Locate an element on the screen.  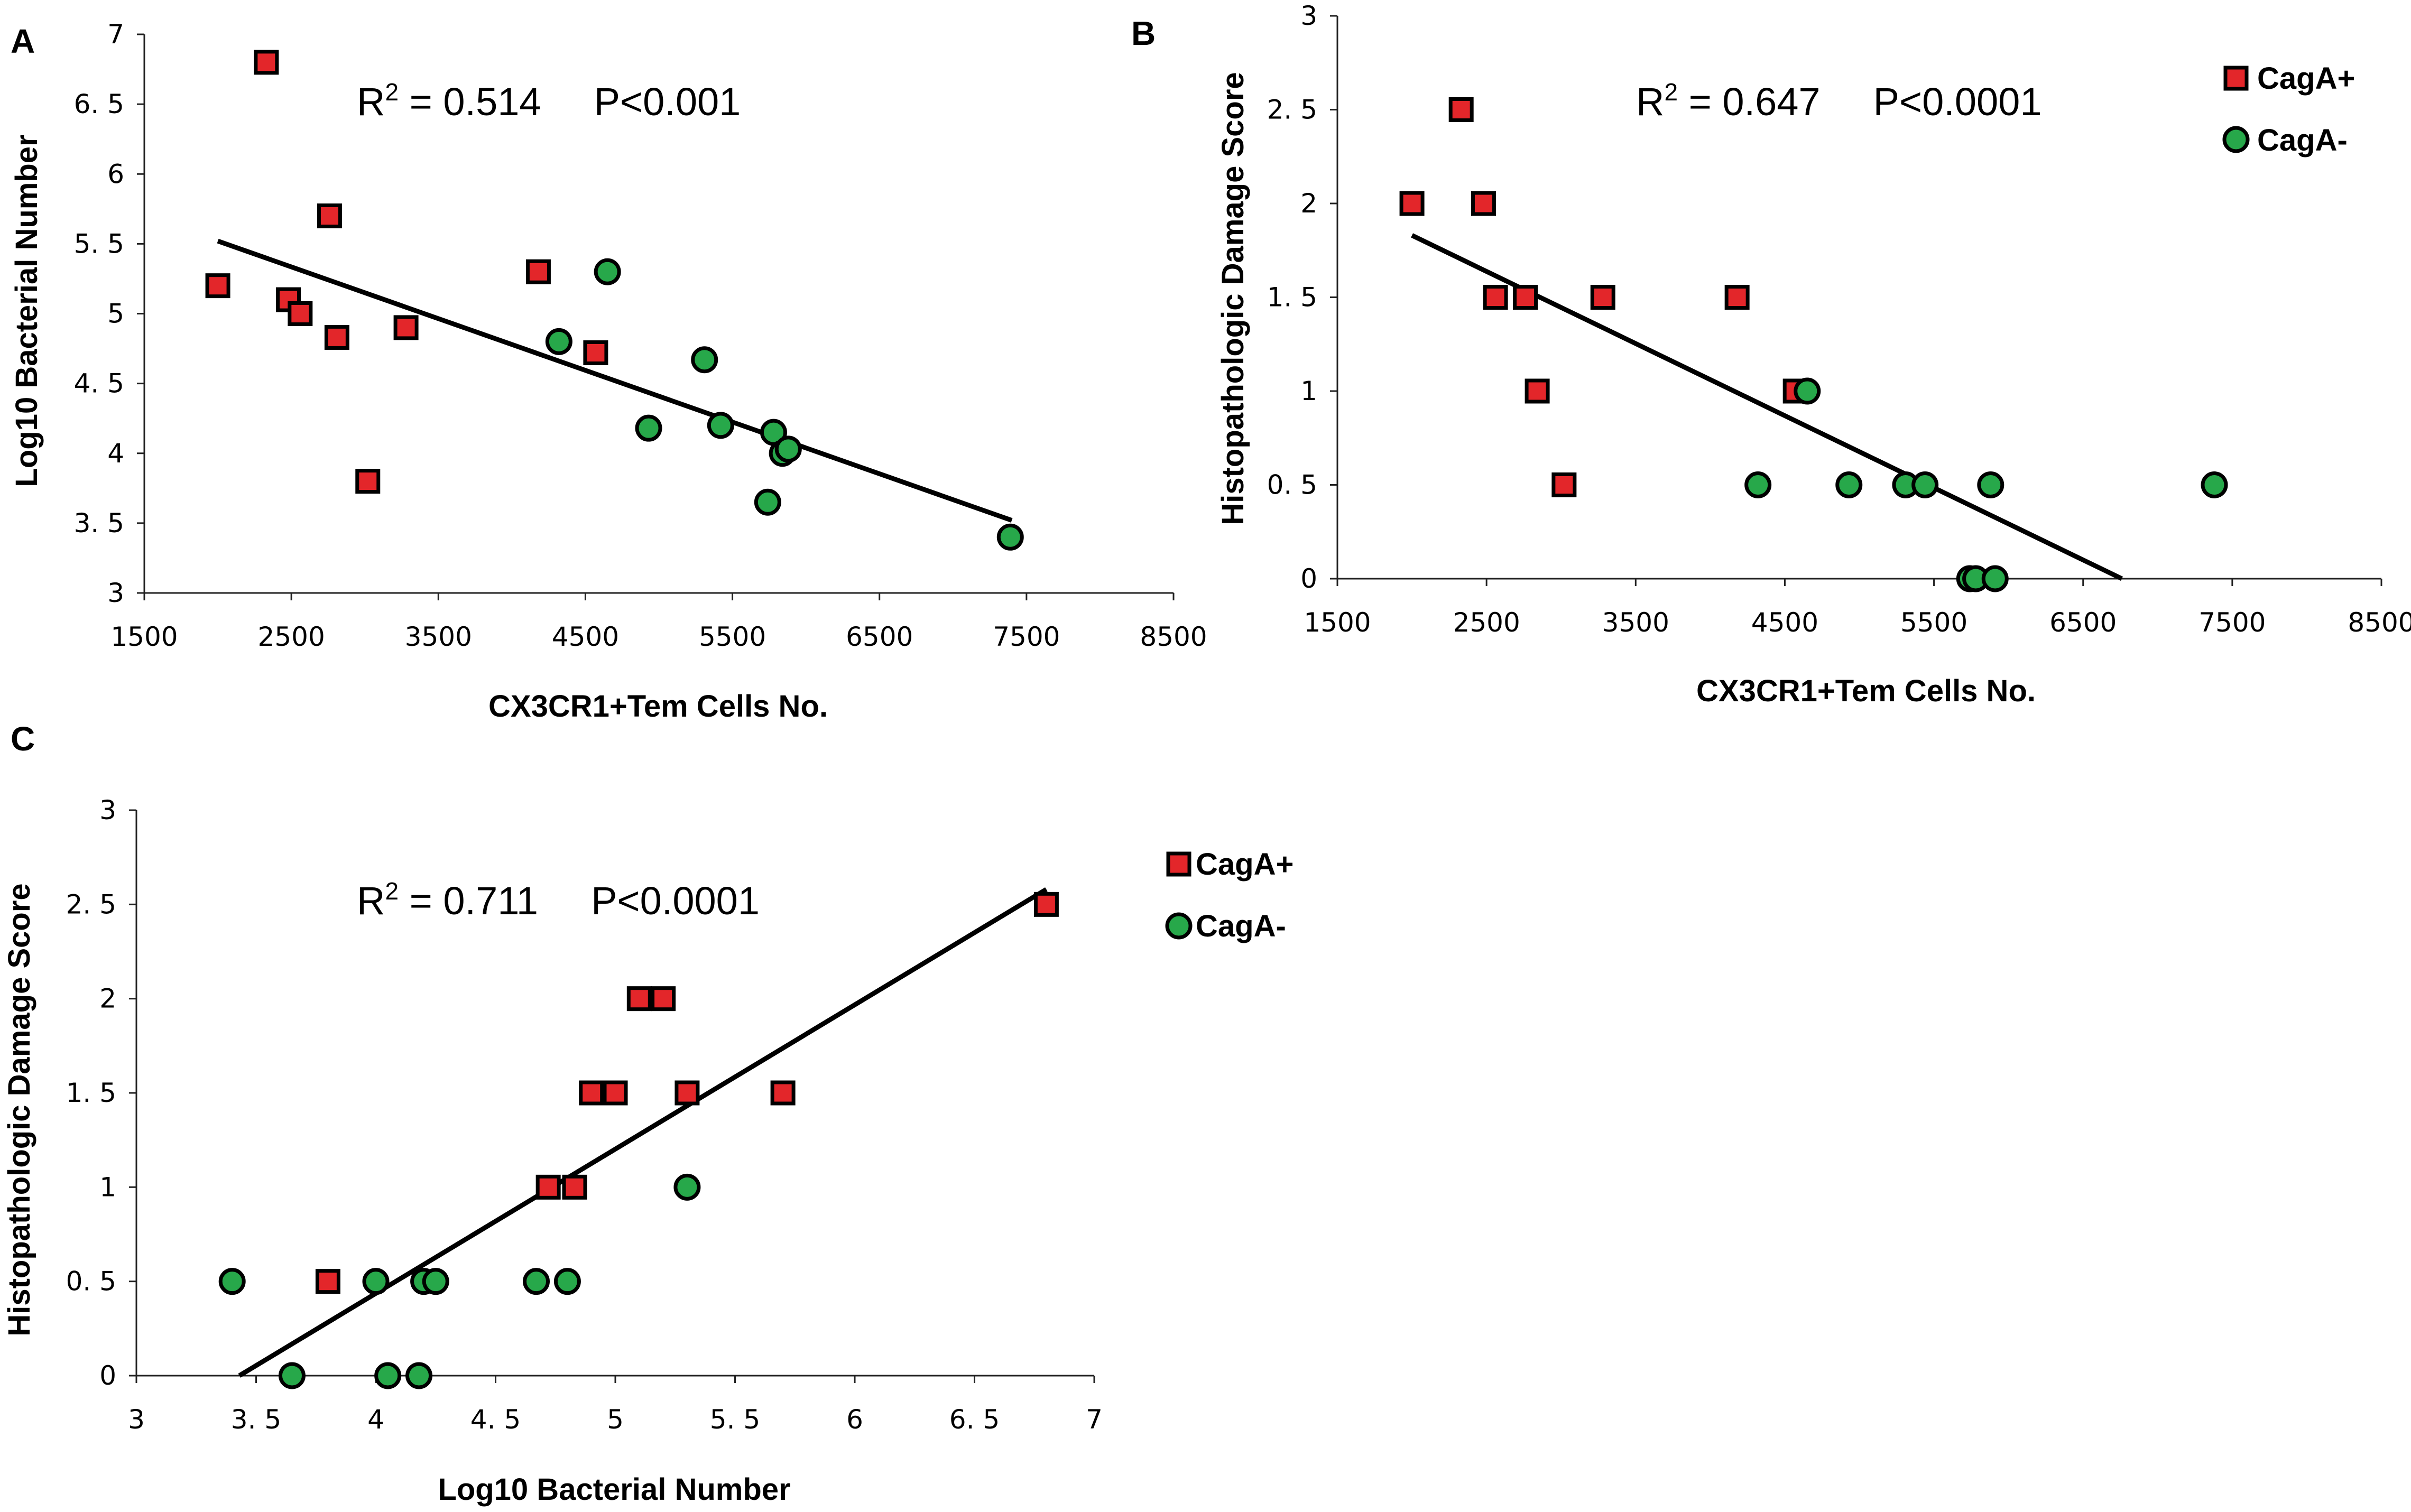
panel-c-r2-value: = 0.711 is located at coordinates (468, 901).